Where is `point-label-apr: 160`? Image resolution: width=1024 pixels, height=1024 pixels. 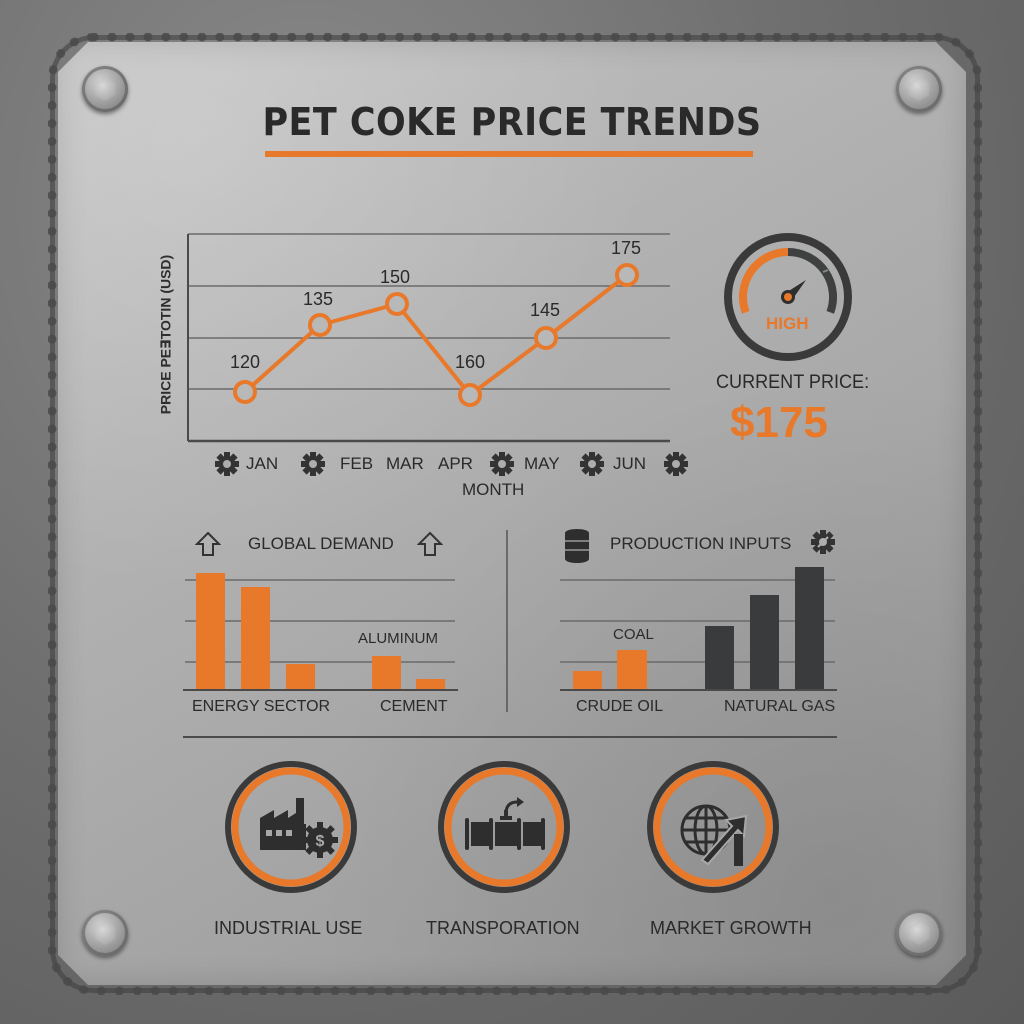
point-label-apr: 160 is located at coordinates (470, 362).